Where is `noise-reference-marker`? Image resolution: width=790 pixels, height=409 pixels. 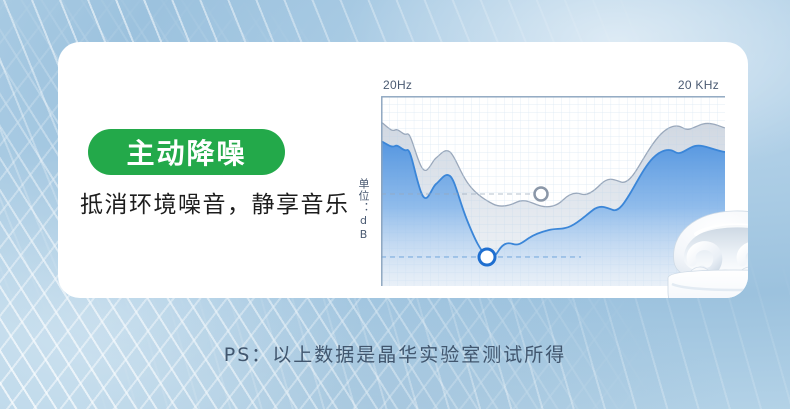 noise-reference-marker is located at coordinates (541, 194).